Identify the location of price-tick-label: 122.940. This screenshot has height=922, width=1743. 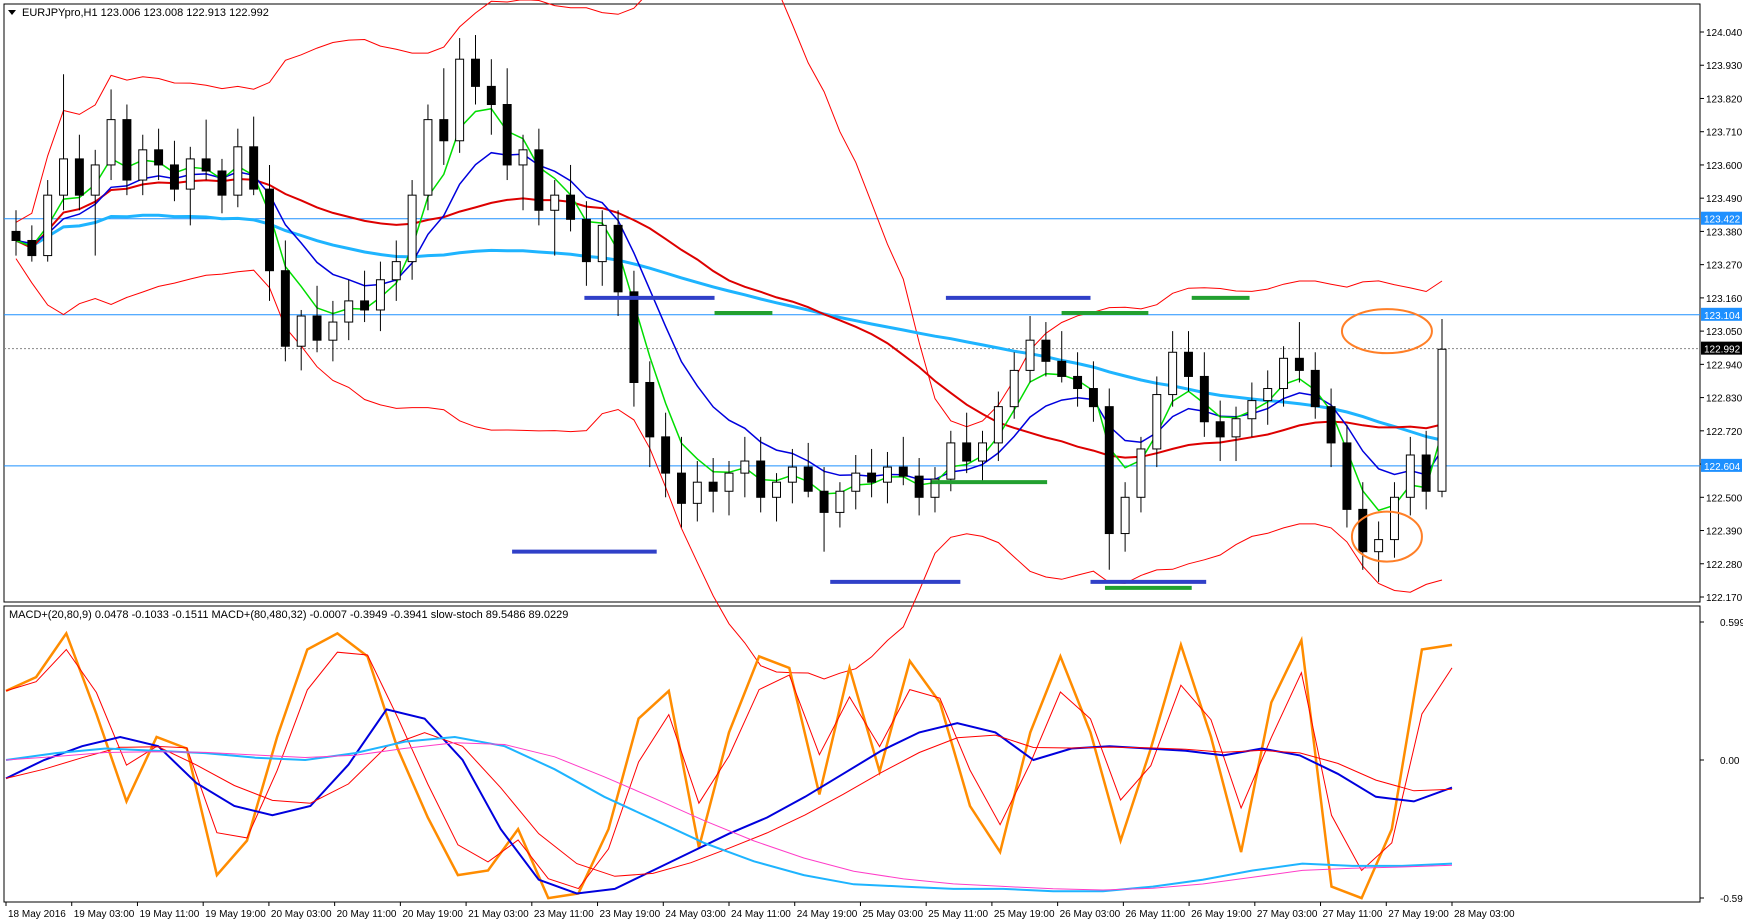
(1724, 365).